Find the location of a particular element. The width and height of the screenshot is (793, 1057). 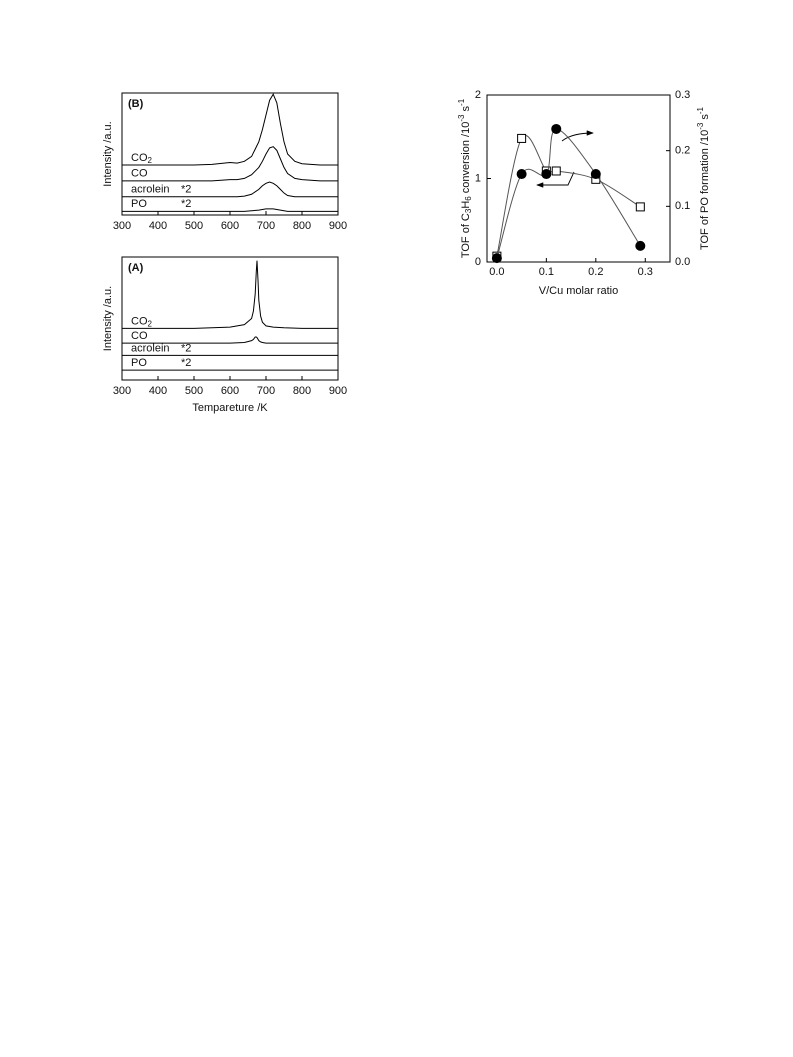

text-part: TOF of PO formation /10 is located at coordinates (705, 190).